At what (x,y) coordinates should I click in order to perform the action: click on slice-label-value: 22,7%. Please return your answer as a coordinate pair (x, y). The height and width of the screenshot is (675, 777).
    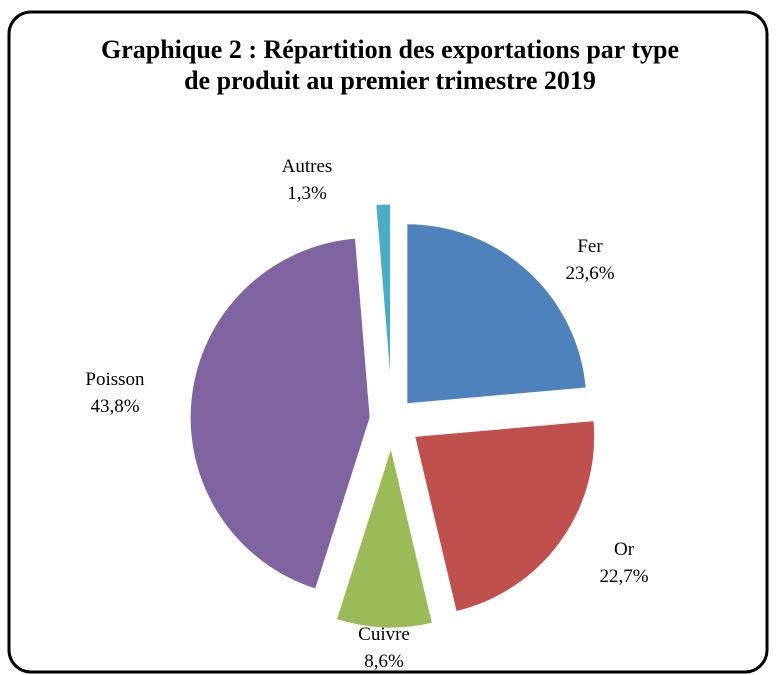
    Looking at the image, I should click on (623, 576).